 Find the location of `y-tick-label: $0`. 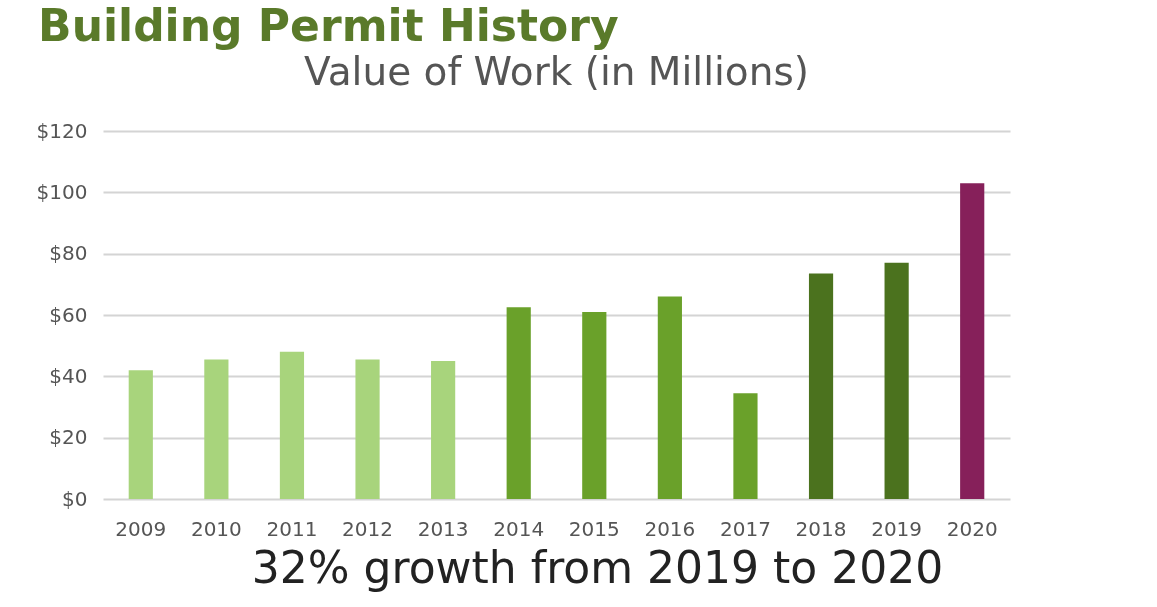

y-tick-label: $0 is located at coordinates (75, 498).